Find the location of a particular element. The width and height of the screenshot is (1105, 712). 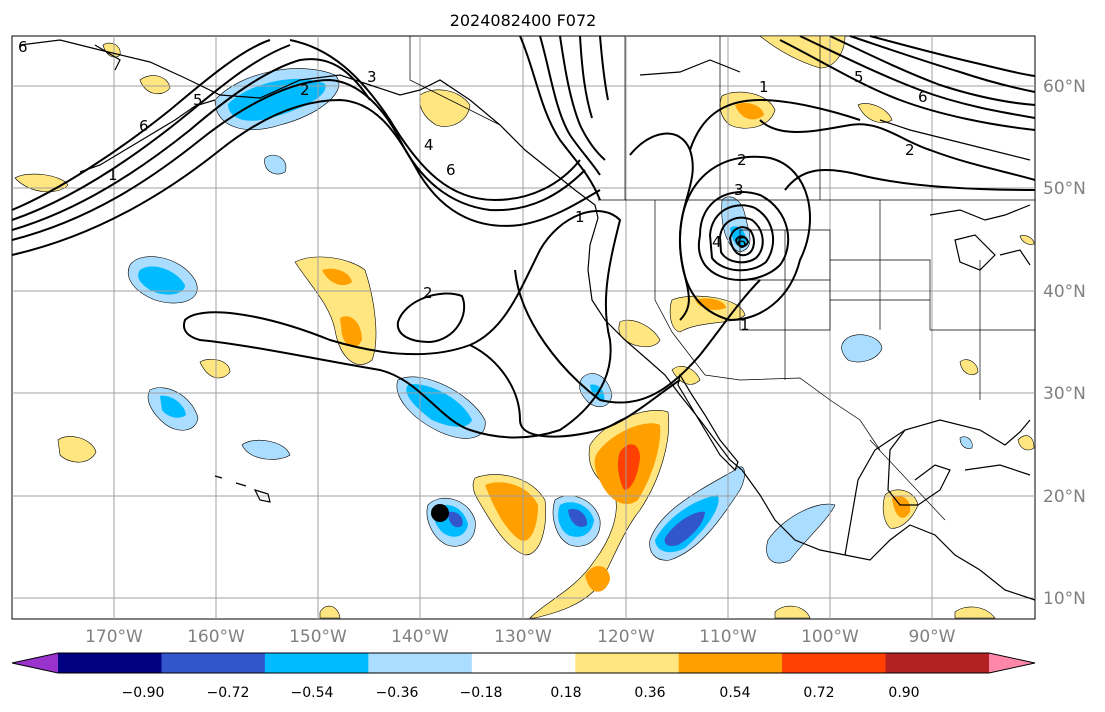

svg-text: 0.72 is located at coordinates (818, 693).